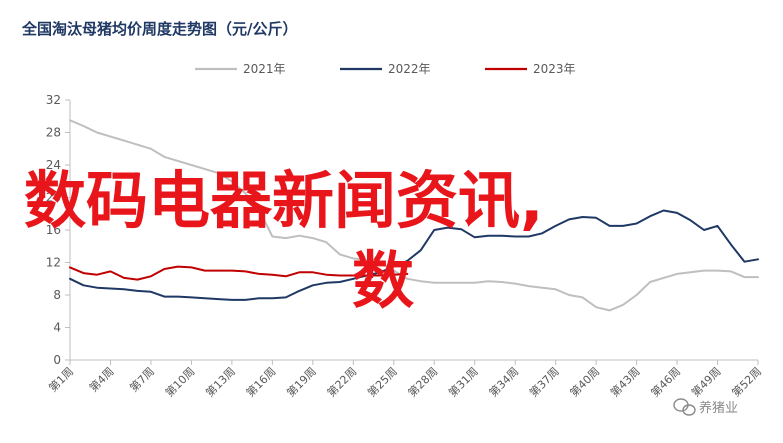 Image resolution: width=783 pixels, height=443 pixels. What do you see at coordinates (624, 381) in the screenshot?
I see `x-tick-label: 第43周` at bounding box center [624, 381].